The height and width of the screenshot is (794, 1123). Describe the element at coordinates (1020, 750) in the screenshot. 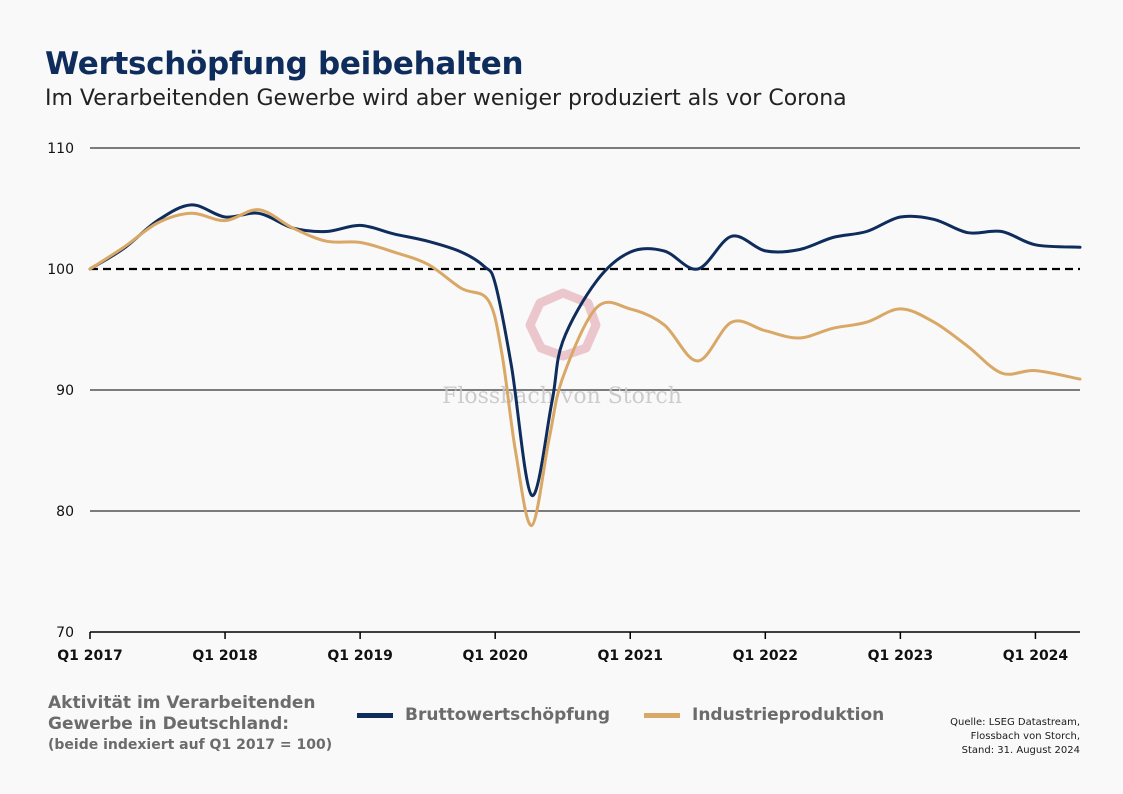

I see `source-line-3: Stand: 31. August 2024` at that location.